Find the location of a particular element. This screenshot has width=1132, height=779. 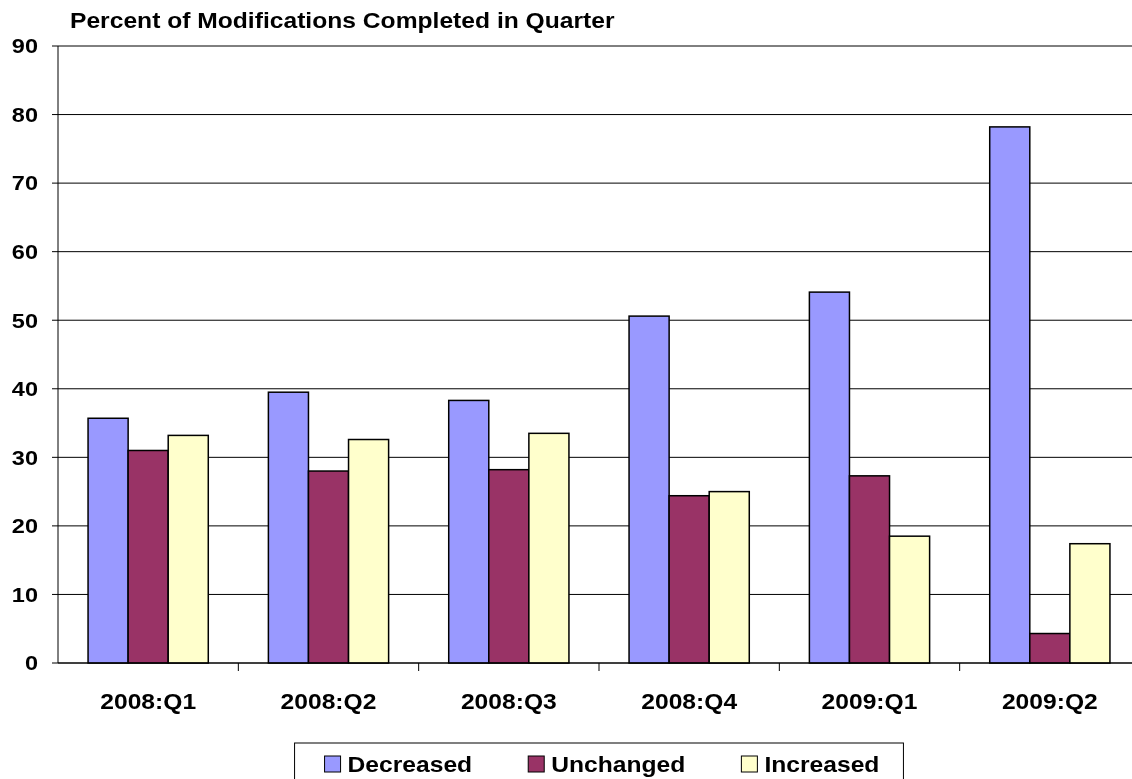

x-tick-label: 2008:Q3 is located at coordinates (508, 701).